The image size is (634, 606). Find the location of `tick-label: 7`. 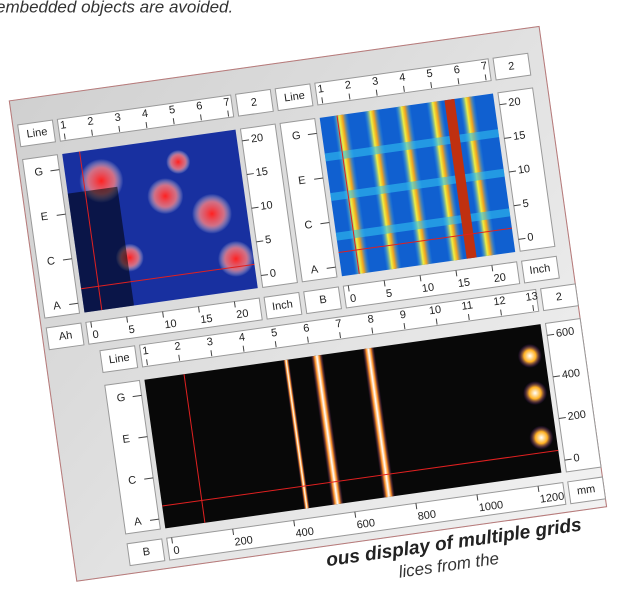

tick-label: 7 is located at coordinates (484, 66).